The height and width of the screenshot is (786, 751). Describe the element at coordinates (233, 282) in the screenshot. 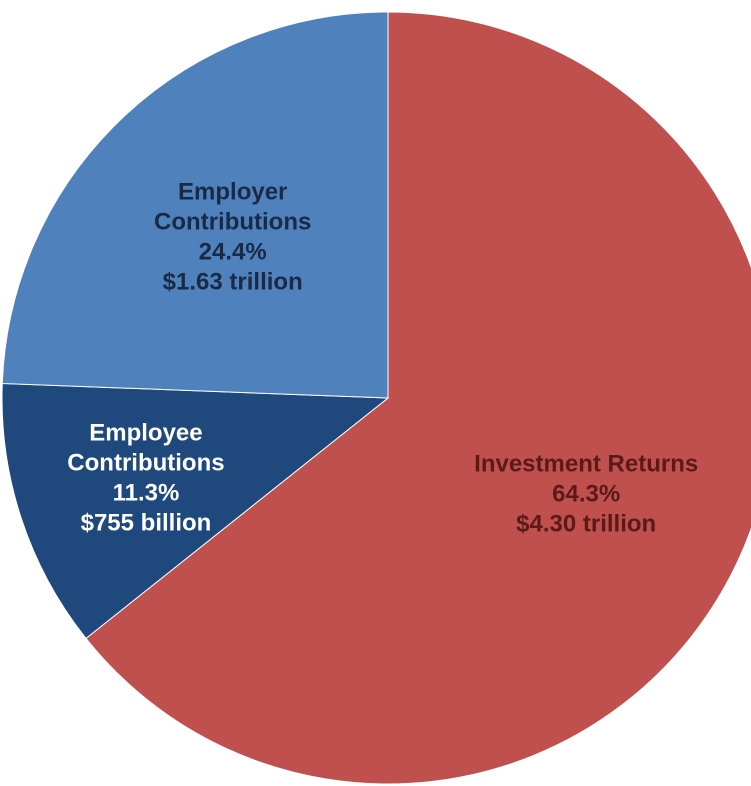

I see `slice-amount-label: $1.63 trillion` at that location.